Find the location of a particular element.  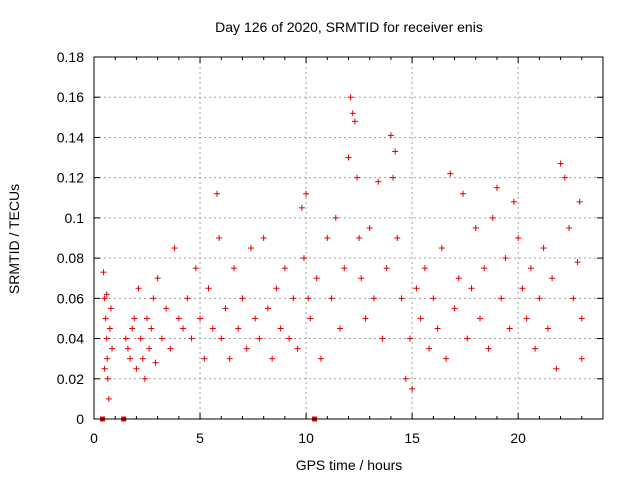

x-tick-label: 5 is located at coordinates (200, 438).